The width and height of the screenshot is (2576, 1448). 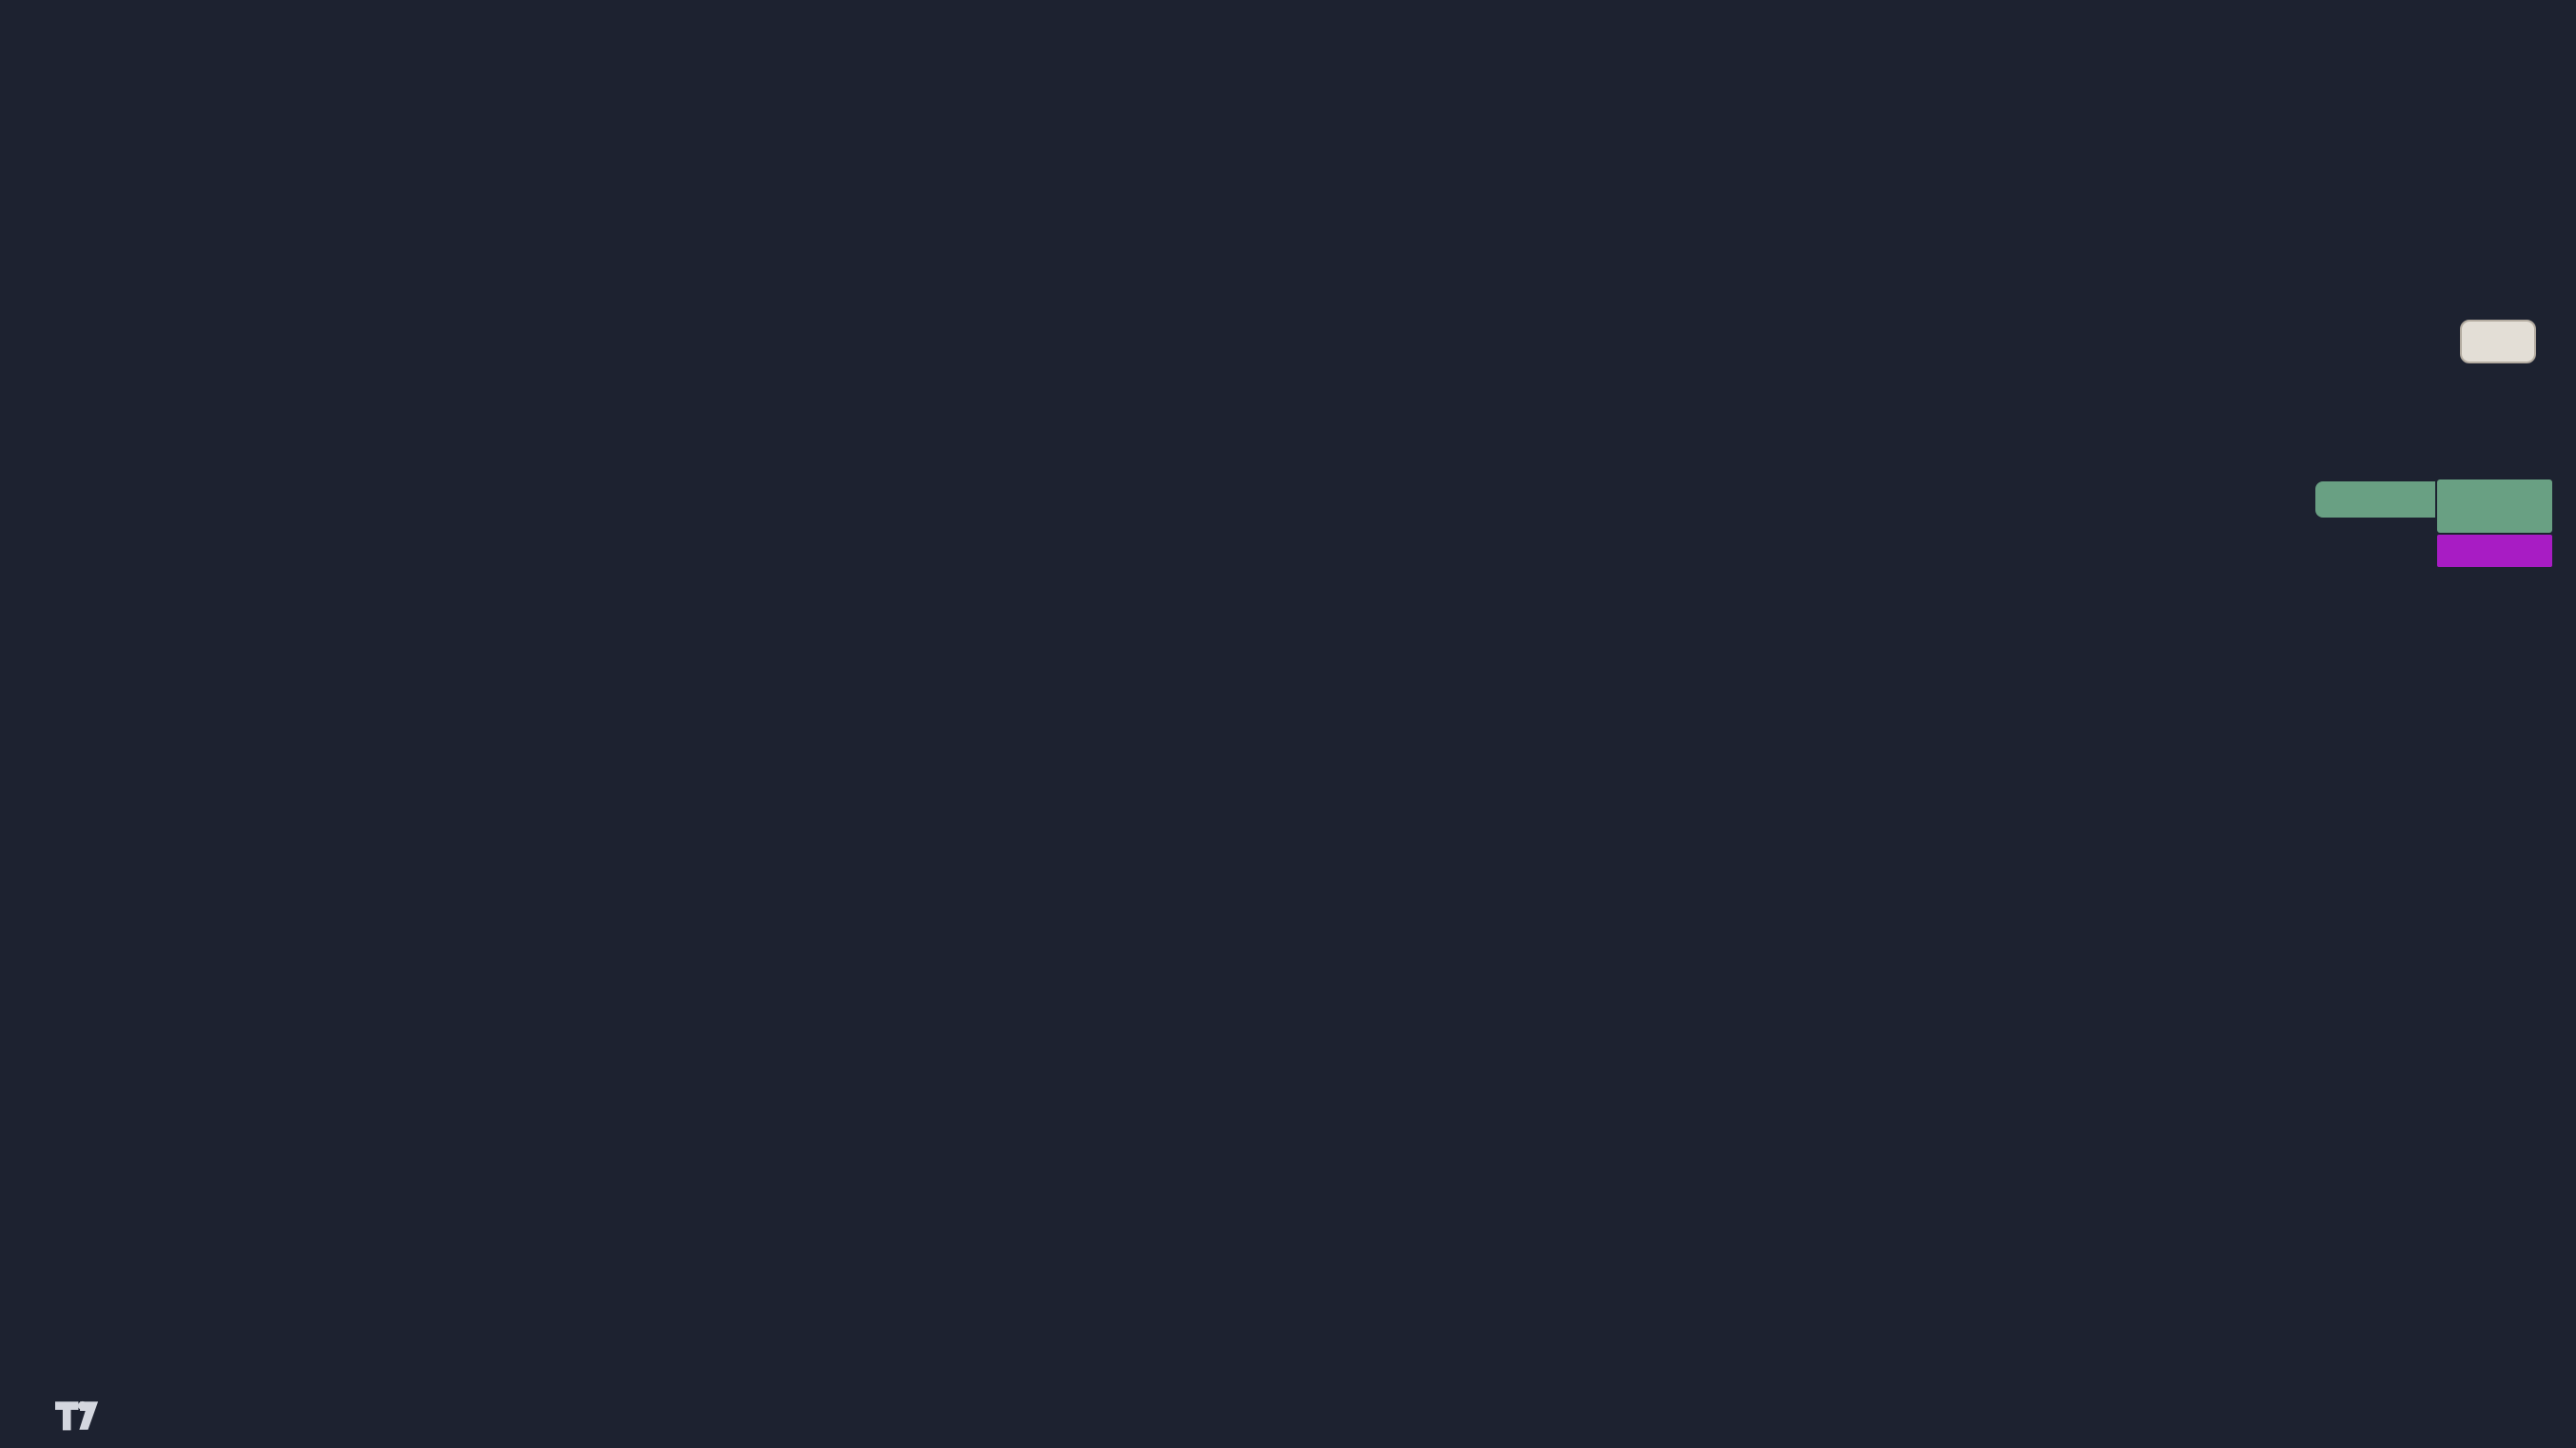 What do you see at coordinates (2494, 551) in the screenshot?
I see `level-line-badge` at bounding box center [2494, 551].